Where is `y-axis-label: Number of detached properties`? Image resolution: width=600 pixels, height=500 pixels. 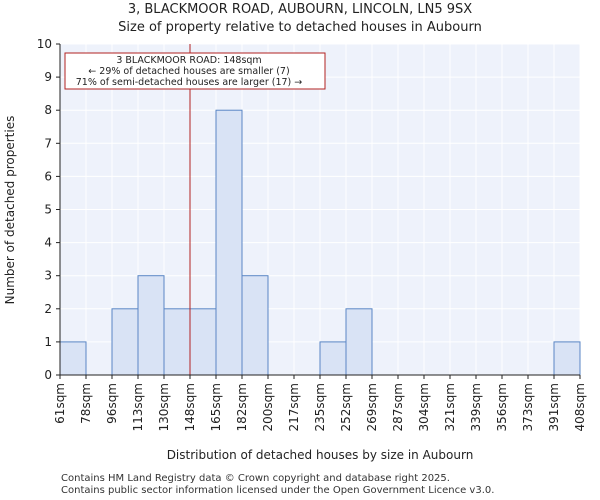 y-axis-label: Number of detached properties is located at coordinates (10, 210).